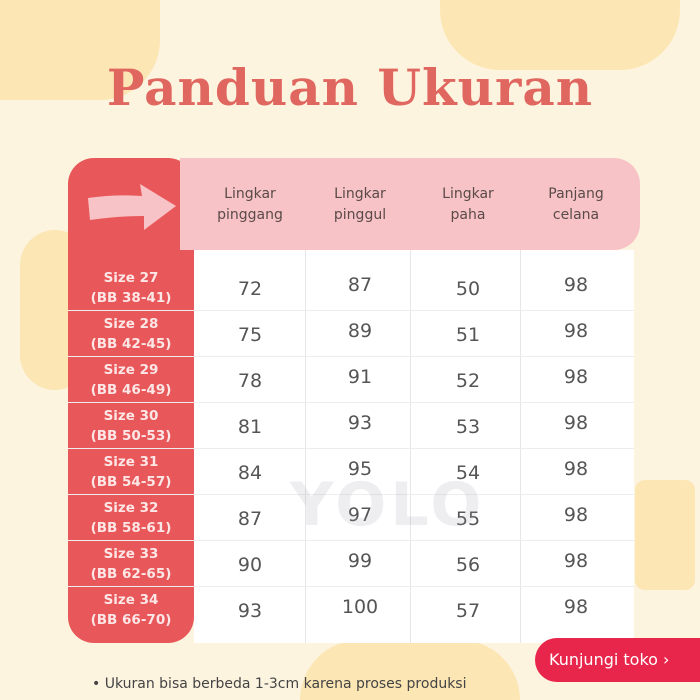 The image size is (700, 700). I want to click on table-cell: 95, so click(360, 469).